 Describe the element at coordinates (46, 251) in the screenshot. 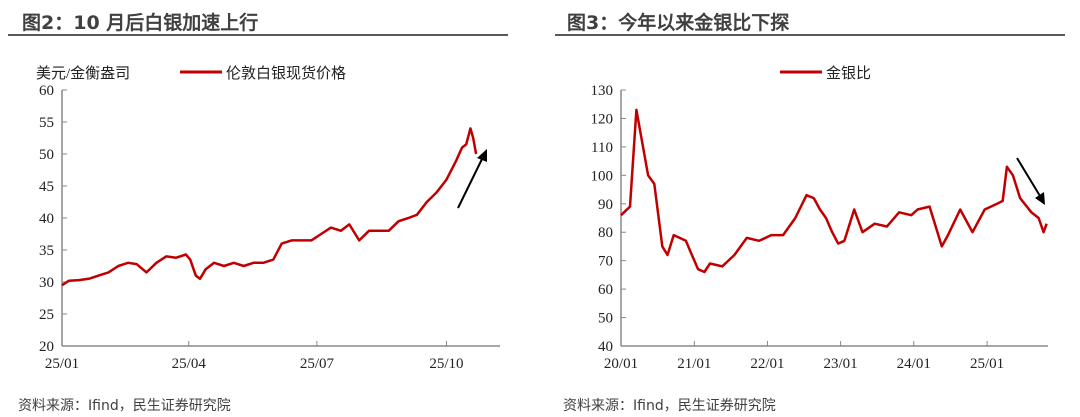

I see `y-tick-label: 35` at that location.